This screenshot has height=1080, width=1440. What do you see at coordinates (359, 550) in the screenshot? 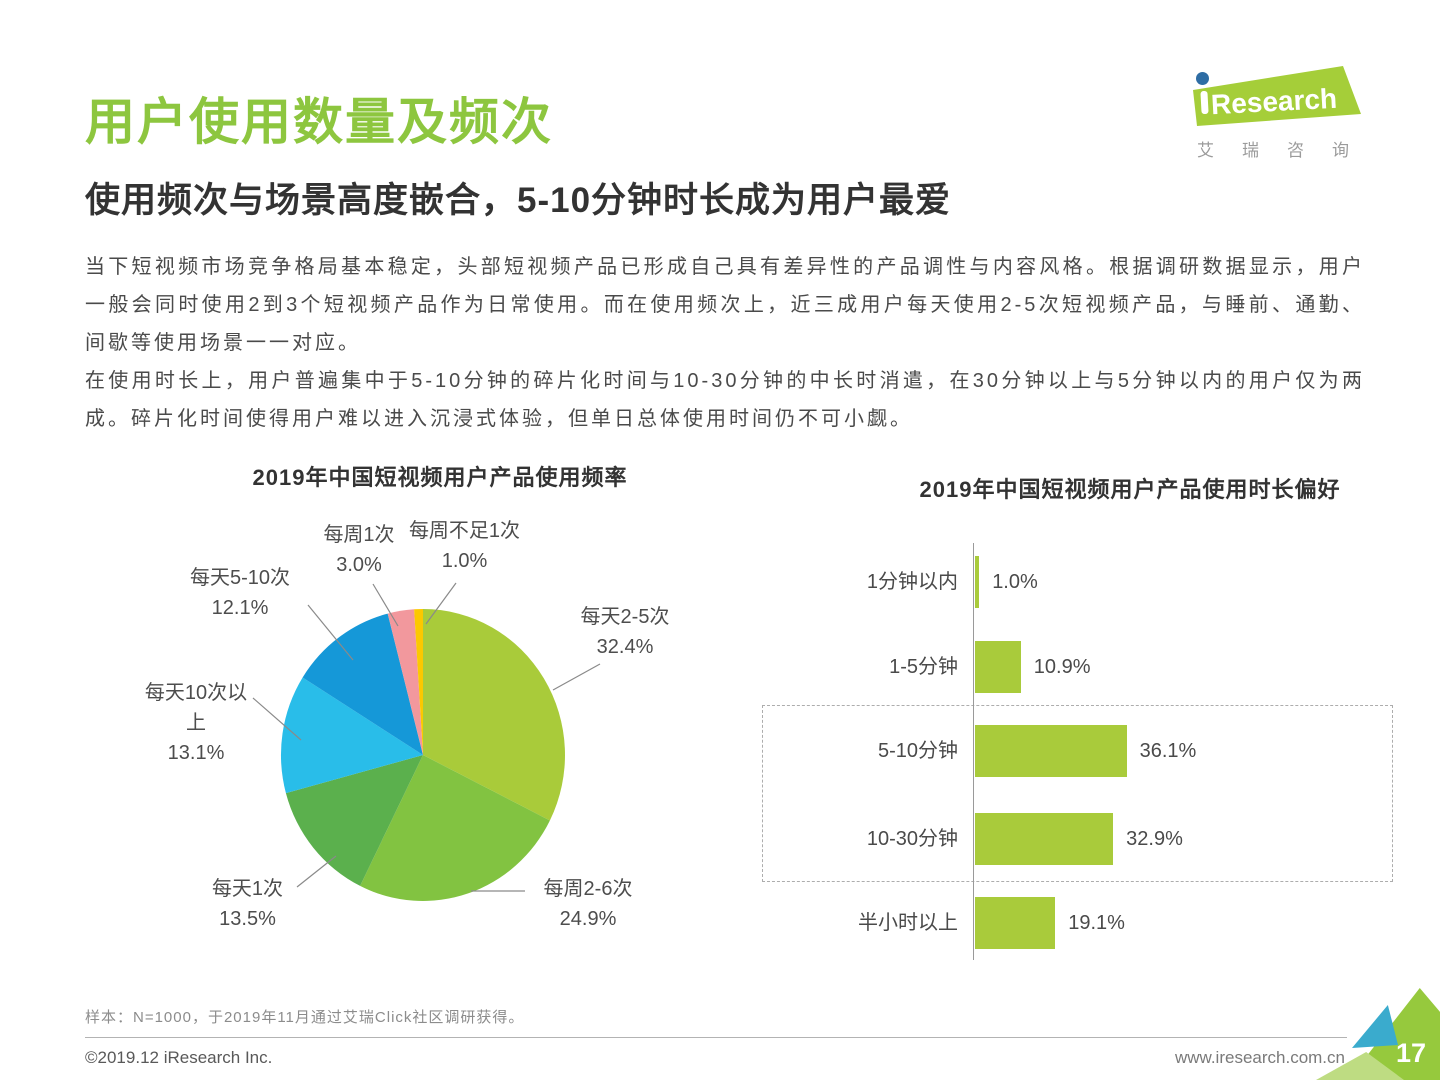
I see `pie-label-5: 每周1次 3.0%` at bounding box center [359, 550].